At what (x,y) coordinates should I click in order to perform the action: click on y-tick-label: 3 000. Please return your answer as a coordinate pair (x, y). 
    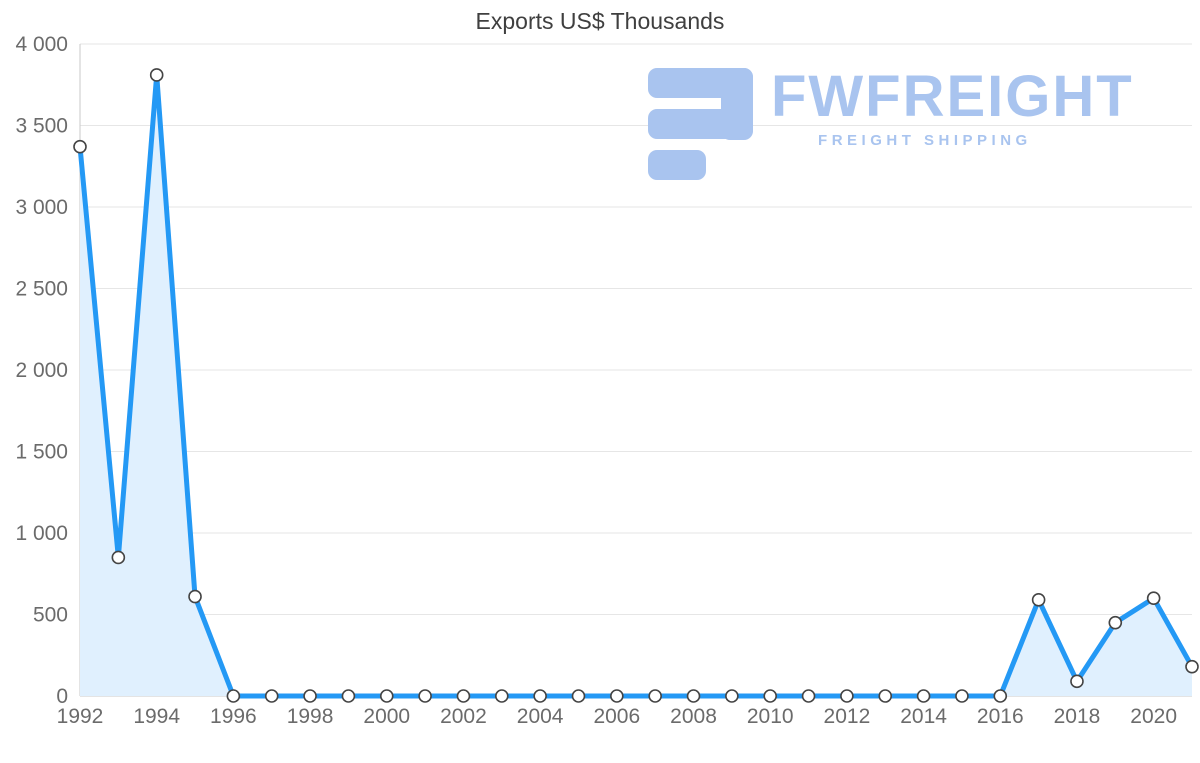
    Looking at the image, I should click on (41, 207).